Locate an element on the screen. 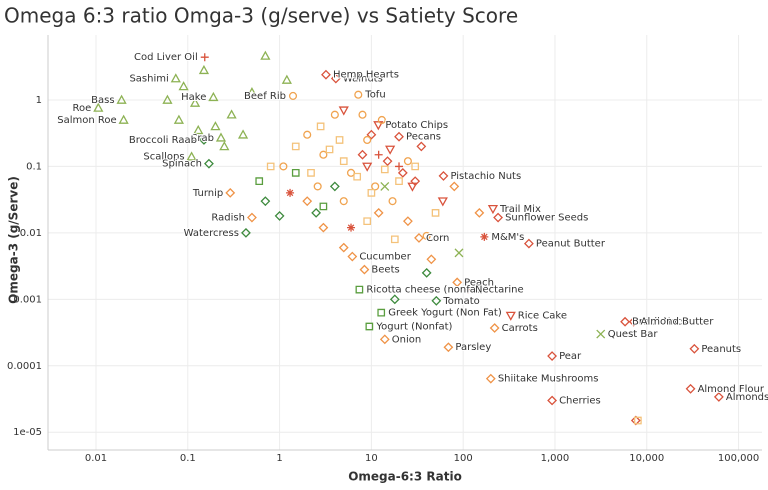  y-tick-label: 0.001 is located at coordinates (27, 299).